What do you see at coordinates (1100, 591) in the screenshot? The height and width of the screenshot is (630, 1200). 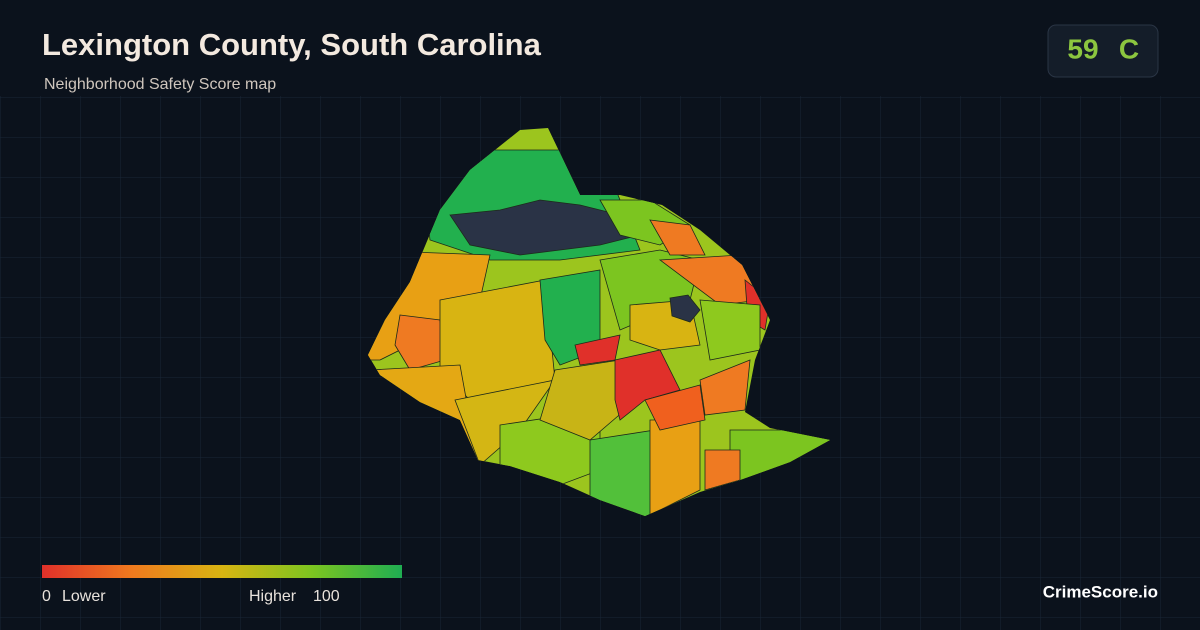 I see `brand: CrimeScore.io` at bounding box center [1100, 591].